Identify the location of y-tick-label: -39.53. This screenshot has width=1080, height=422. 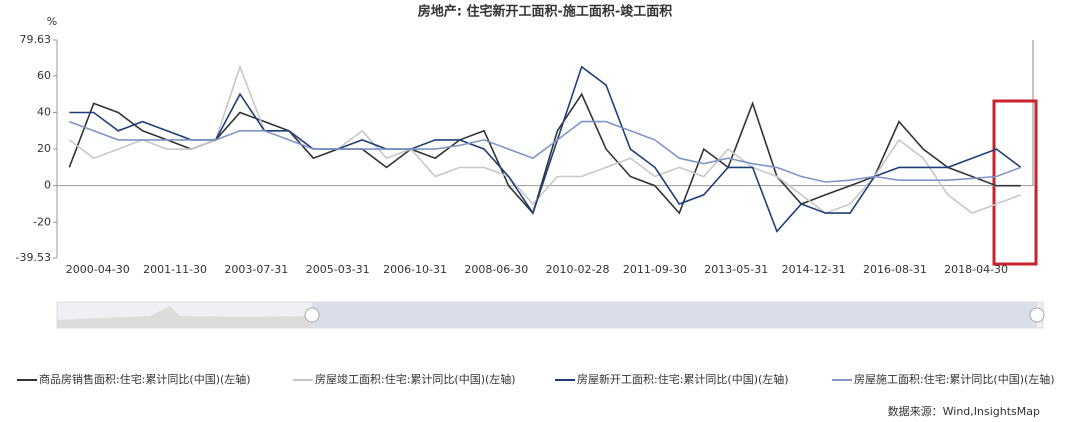
(33, 257).